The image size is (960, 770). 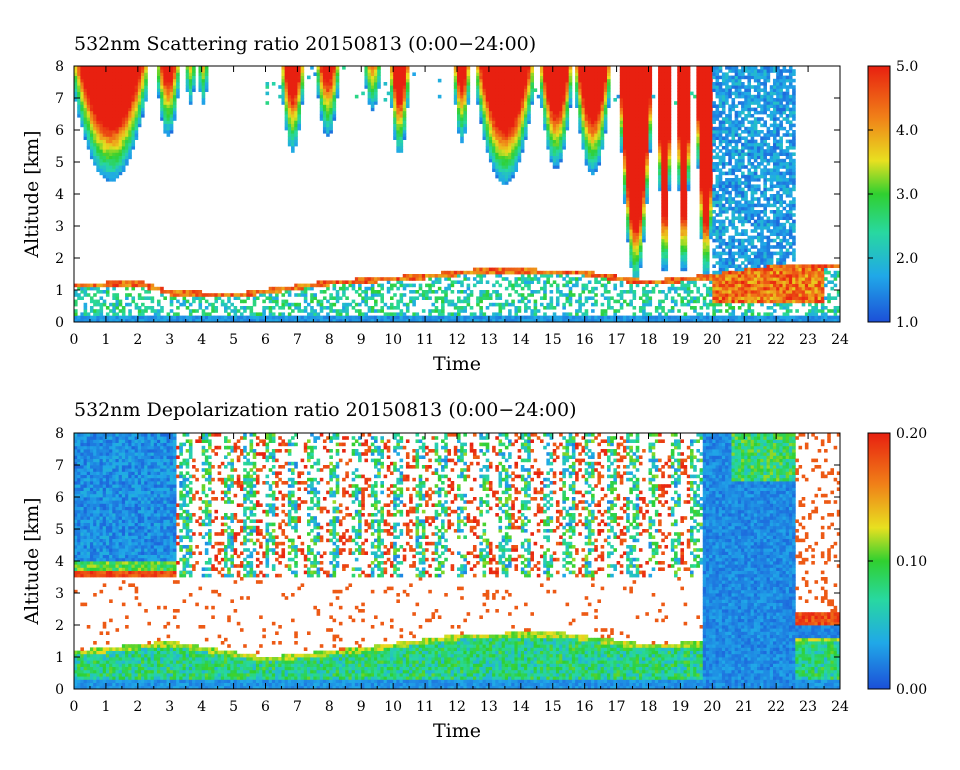 I want to click on scattering-y-axis-label: Altitude [km], so click(x=32, y=194).